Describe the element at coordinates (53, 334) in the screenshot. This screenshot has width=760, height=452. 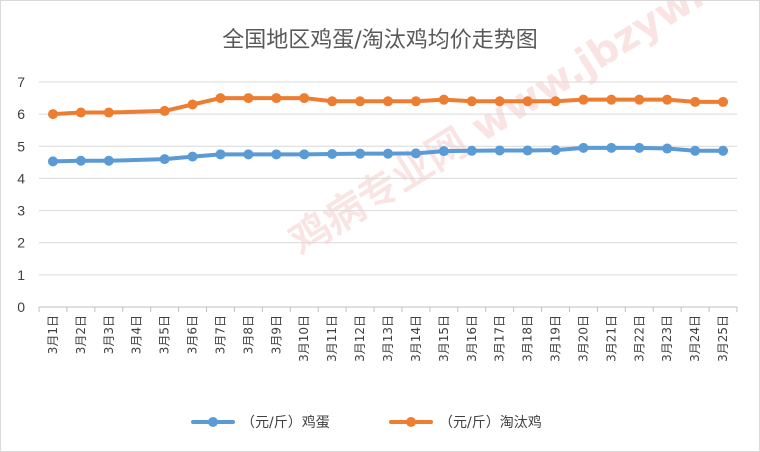
I see `x-tick-label: 3月1日` at that location.